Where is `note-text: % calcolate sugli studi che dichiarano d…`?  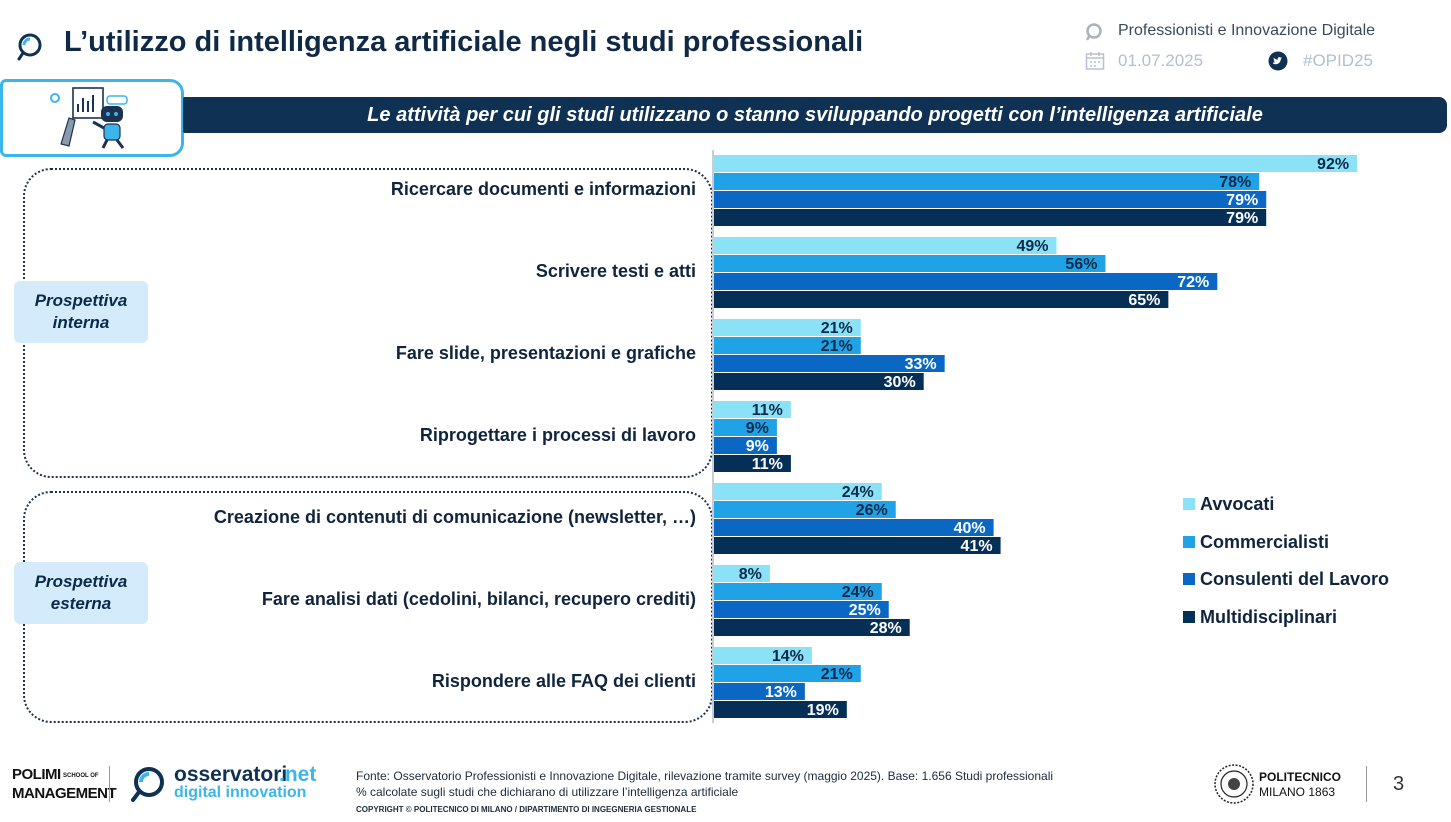
note-text: % calcolate sugli studi che dichiarano d… is located at coordinates (547, 792).